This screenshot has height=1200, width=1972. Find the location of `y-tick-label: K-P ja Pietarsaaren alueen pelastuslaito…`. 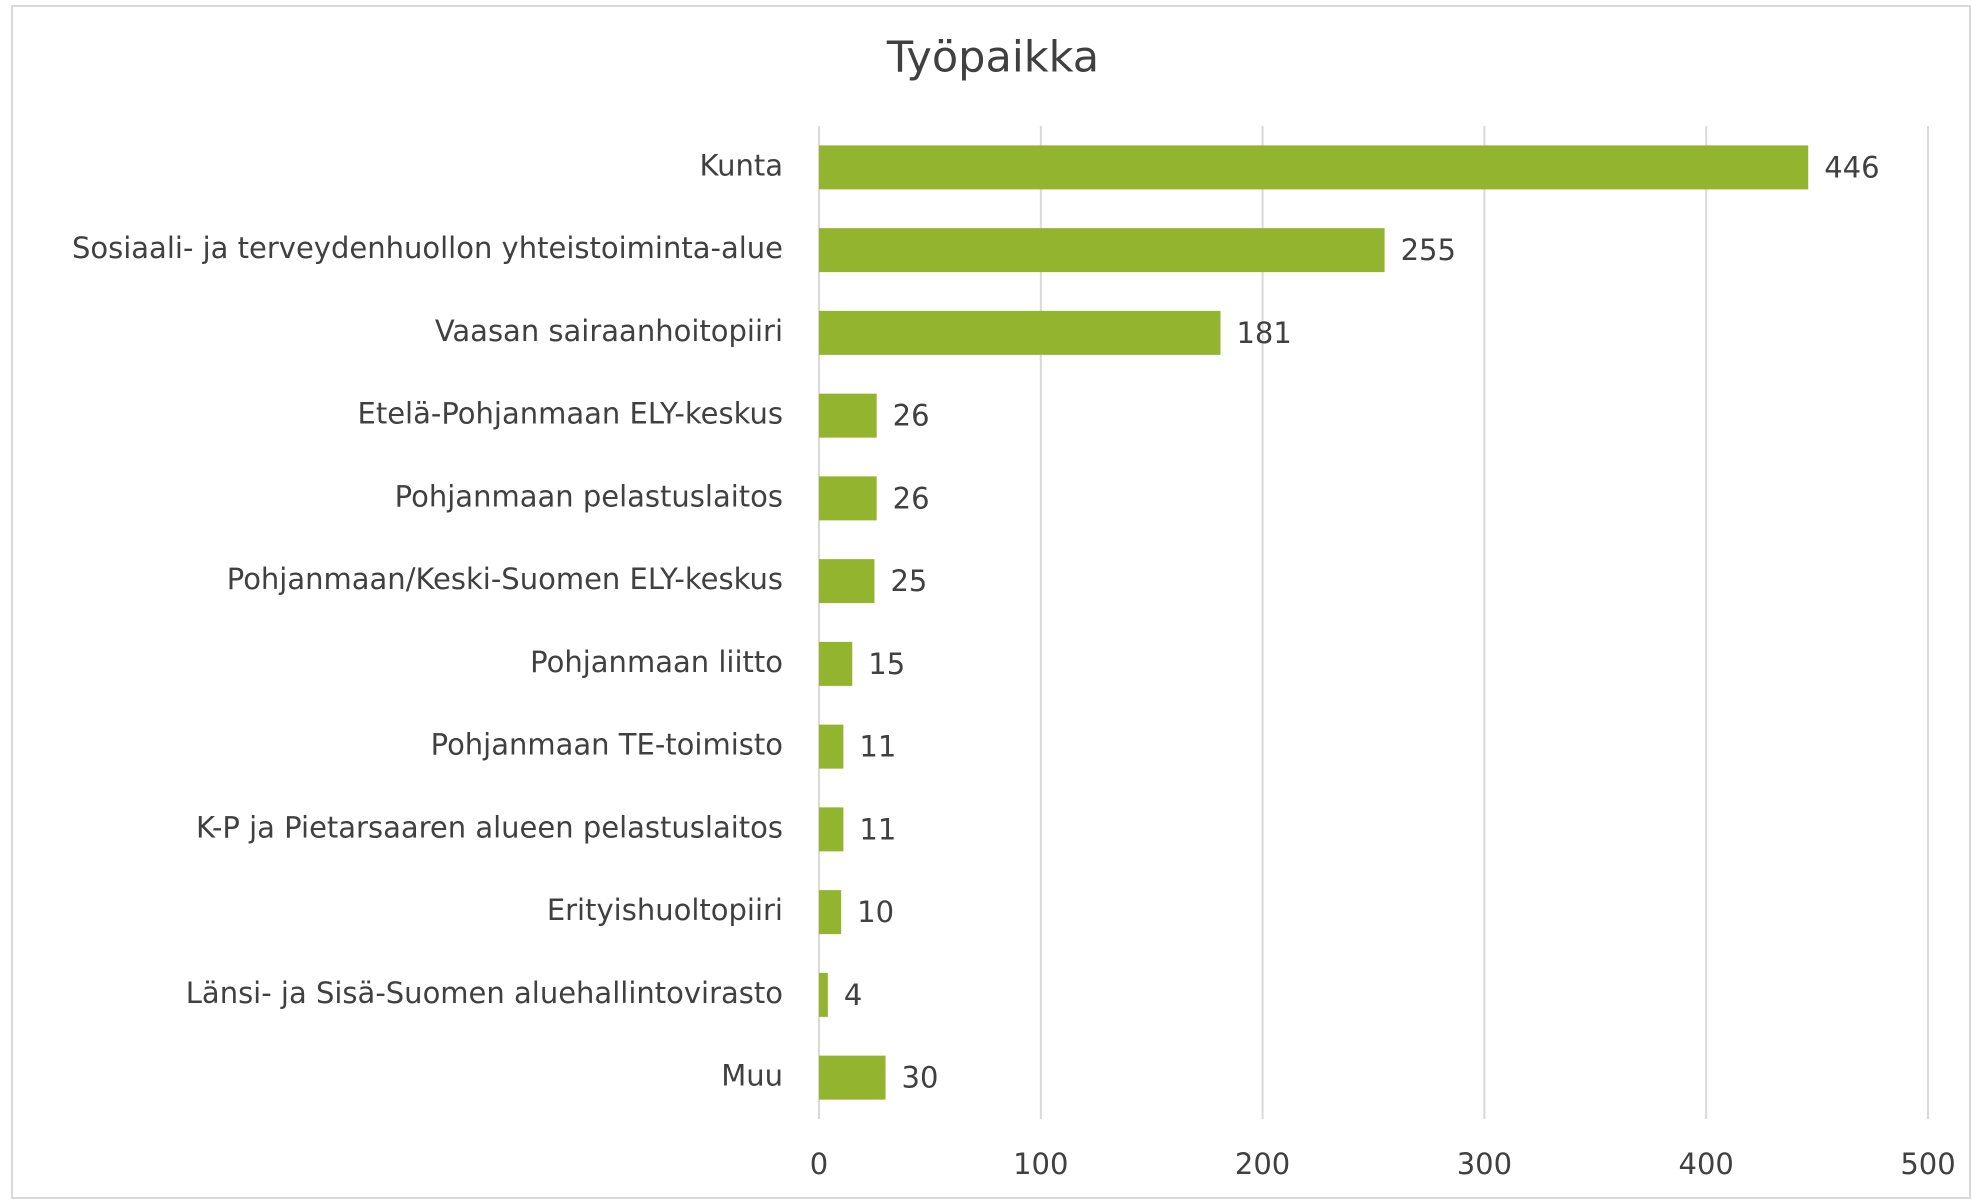

y-tick-label: K-P ja Pietarsaaren alueen pelastuslaito… is located at coordinates (489, 827).